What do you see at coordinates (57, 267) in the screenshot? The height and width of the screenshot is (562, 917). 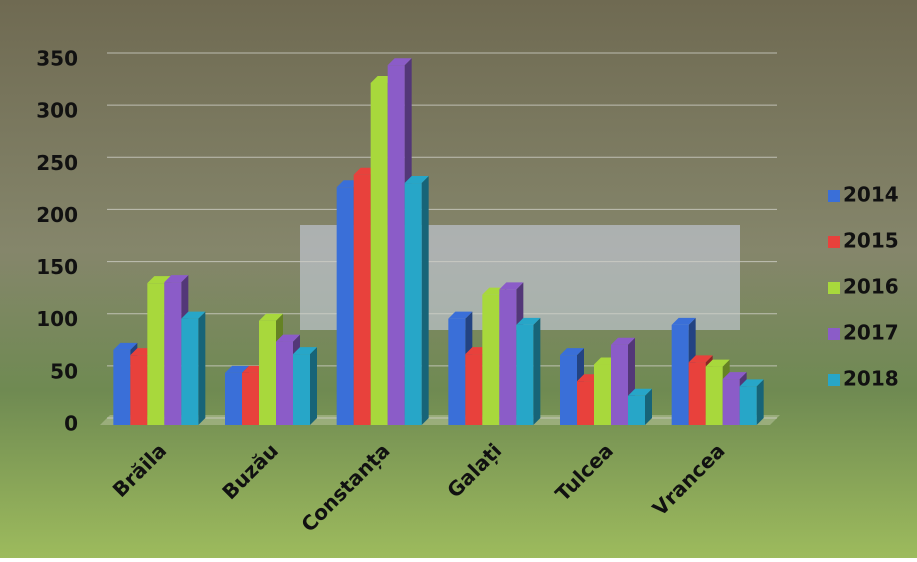 I see `y-tick-label: 150` at bounding box center [57, 267].